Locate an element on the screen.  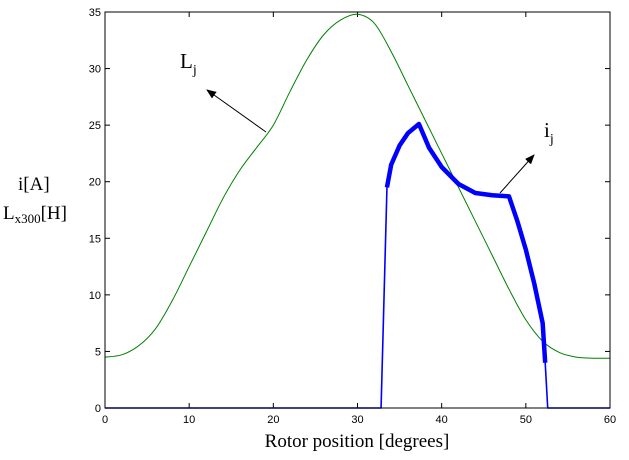
x-tick-label: 60 is located at coordinates (610, 420).